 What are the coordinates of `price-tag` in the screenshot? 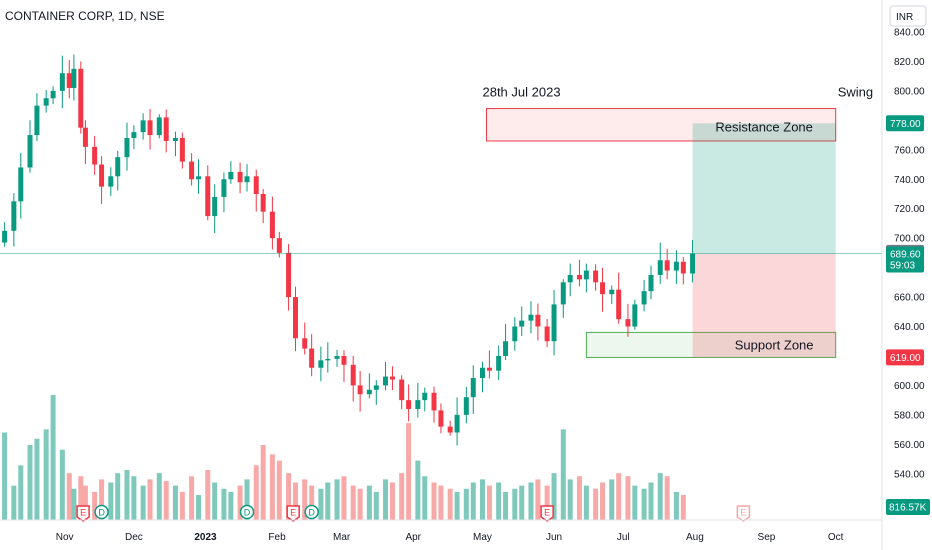 It's located at (905, 123).